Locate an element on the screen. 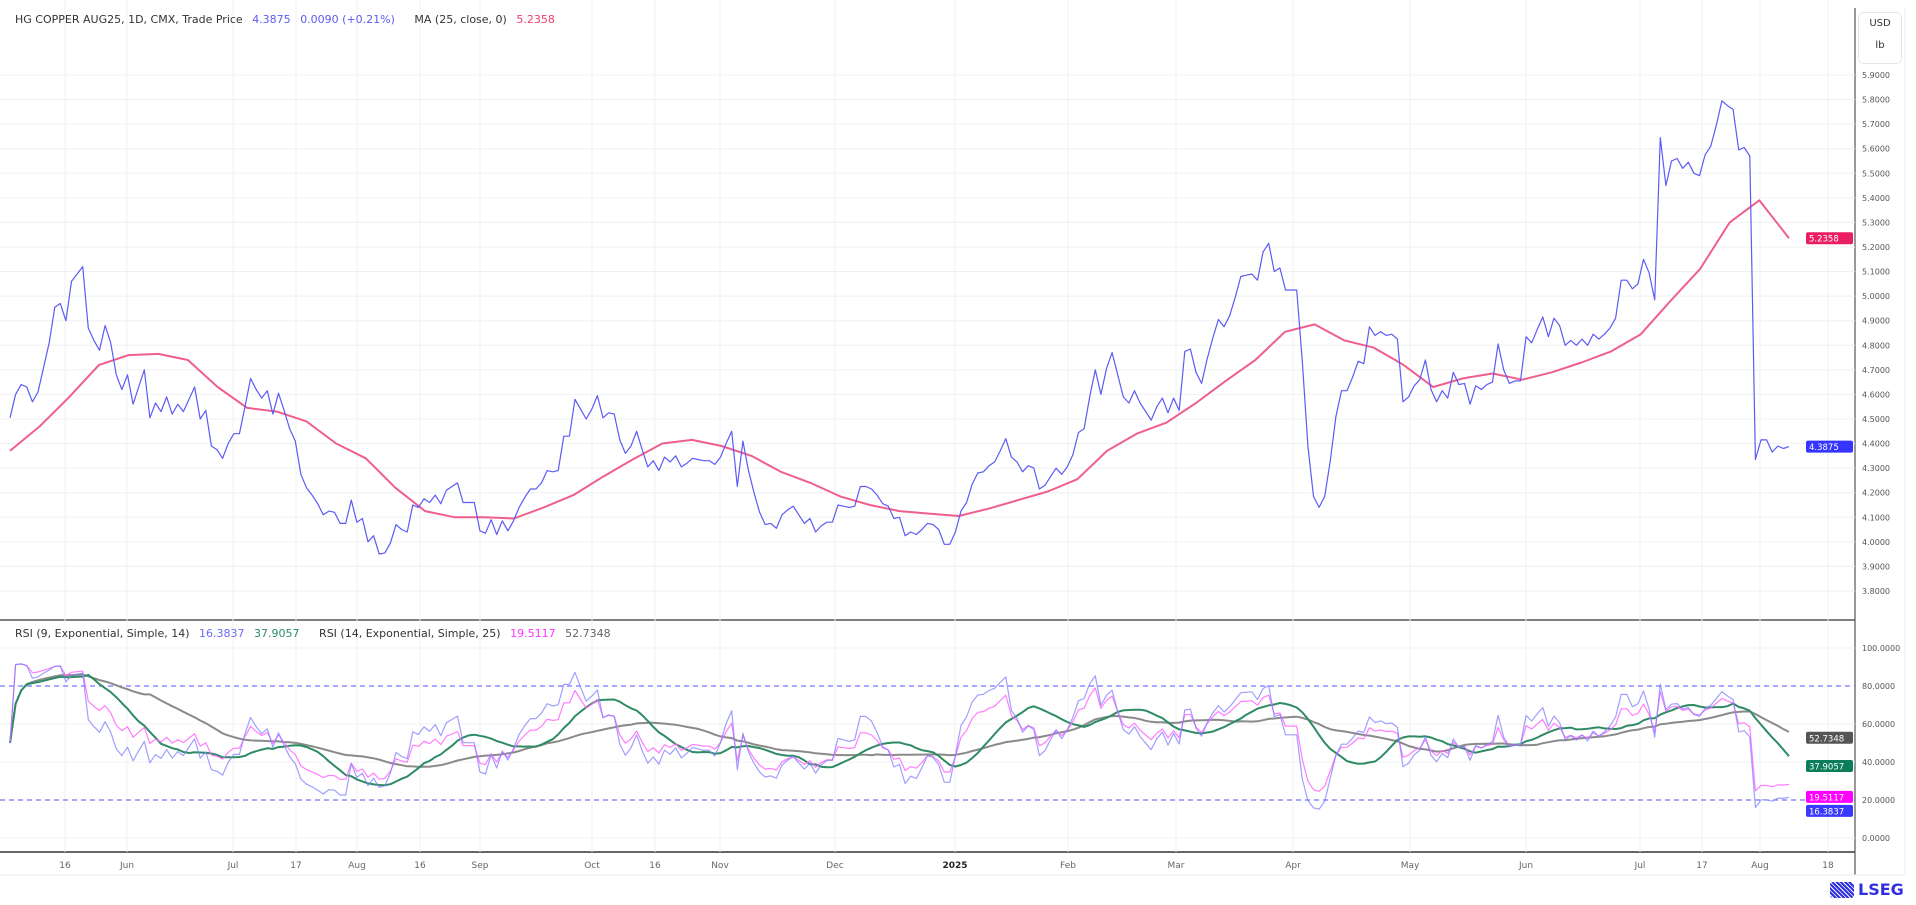 The image size is (1916, 905). price-tick-label: 5.3000 is located at coordinates (1876, 222).